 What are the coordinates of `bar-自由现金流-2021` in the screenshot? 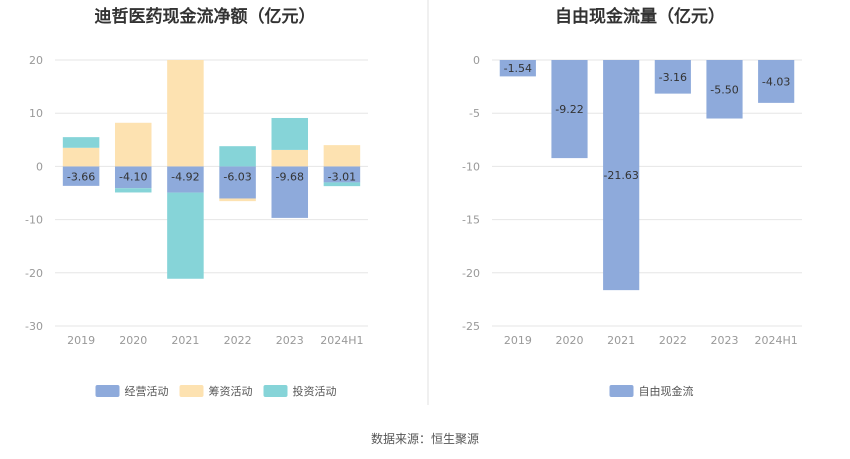 It's located at (621, 175).